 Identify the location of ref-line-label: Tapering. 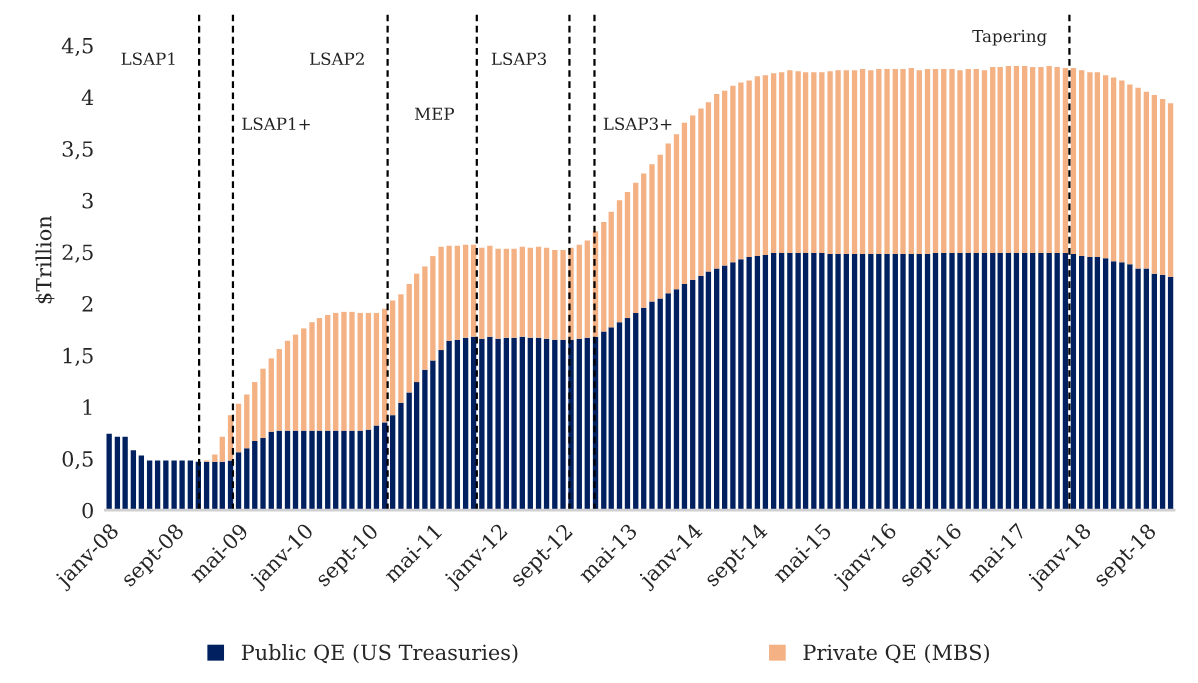
(1009, 37).